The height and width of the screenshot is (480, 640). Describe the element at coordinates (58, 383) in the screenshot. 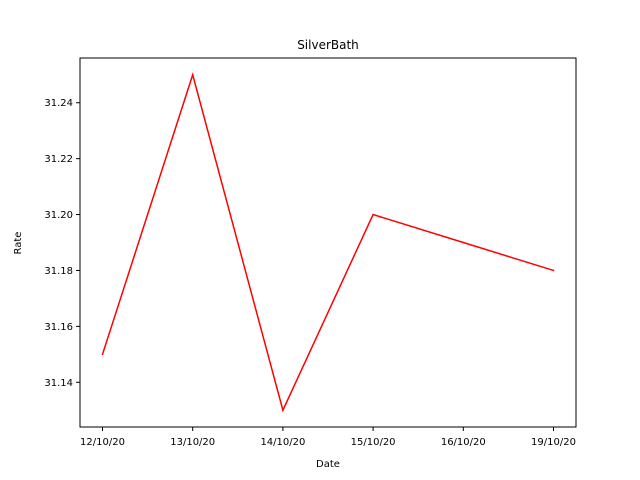

I see `y-tick-label: 31.14` at that location.